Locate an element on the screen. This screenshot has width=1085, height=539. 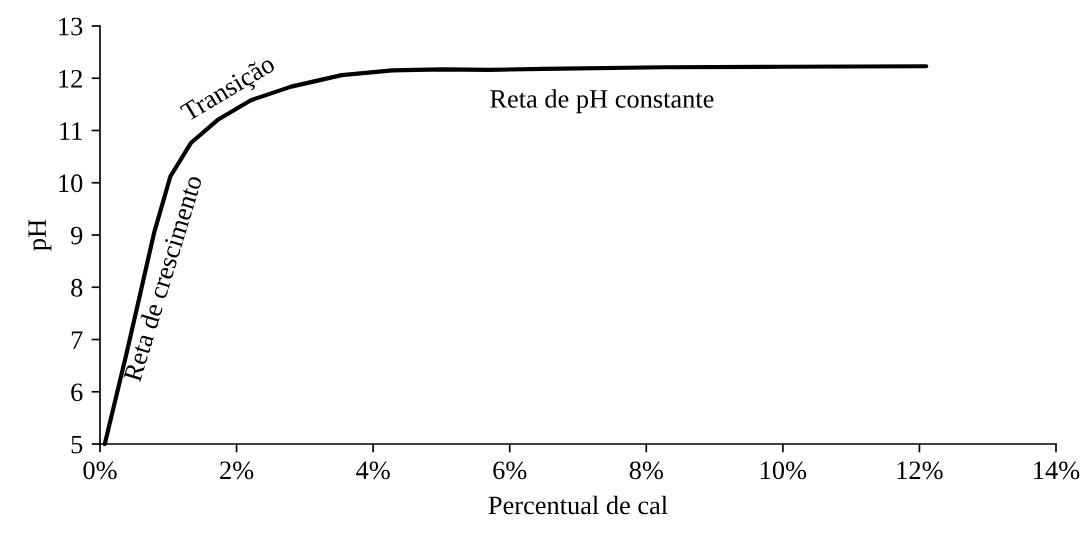
y-tick-label: 10 is located at coordinates (71, 183).